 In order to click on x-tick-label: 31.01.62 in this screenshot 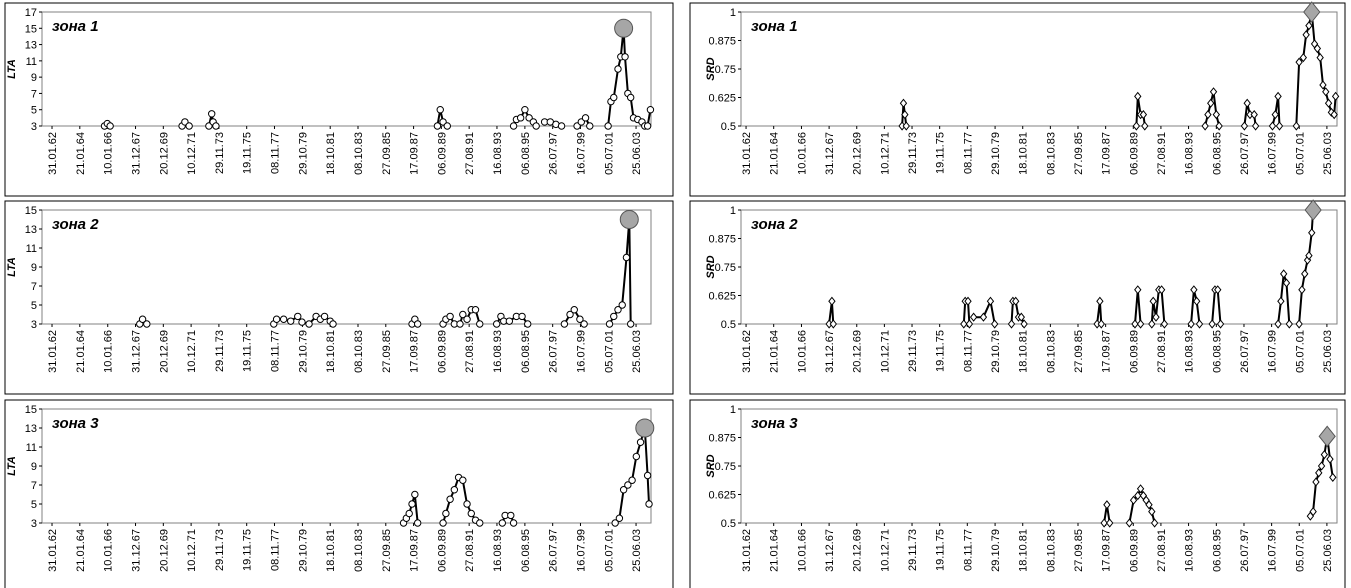, I will do `click(53, 550)`.